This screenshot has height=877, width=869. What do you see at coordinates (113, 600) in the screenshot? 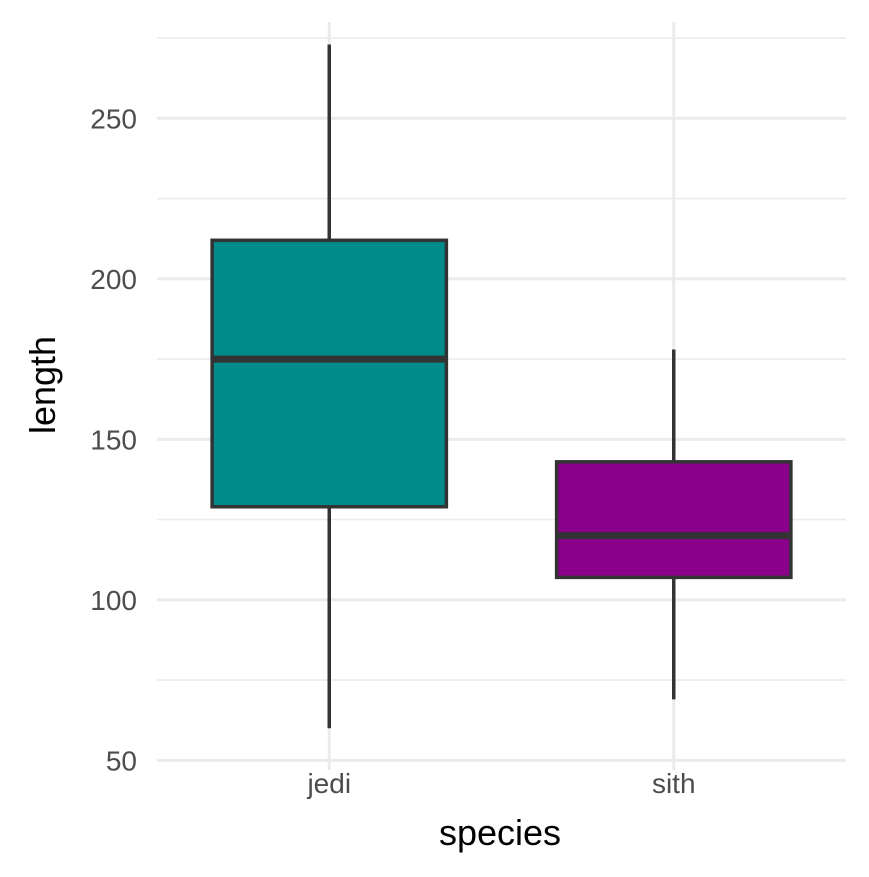
I see `y-tick-label: 100` at bounding box center [113, 600].